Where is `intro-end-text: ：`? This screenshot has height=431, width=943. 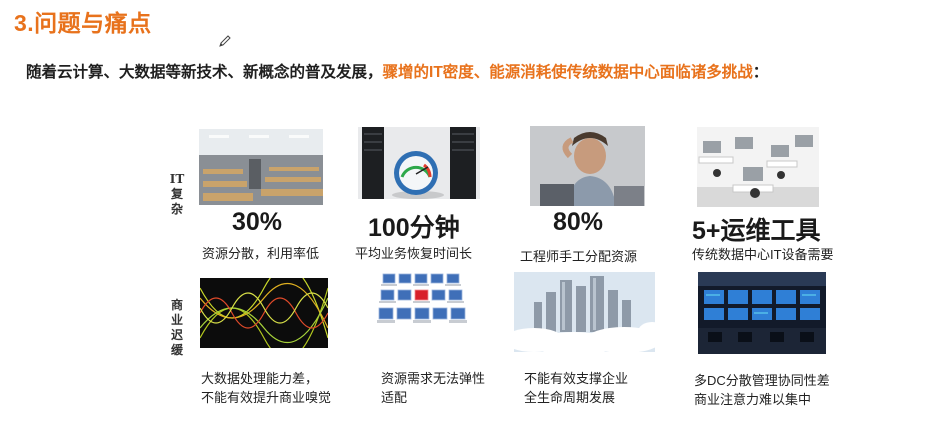
intro-end-text: ： is located at coordinates (760, 72).